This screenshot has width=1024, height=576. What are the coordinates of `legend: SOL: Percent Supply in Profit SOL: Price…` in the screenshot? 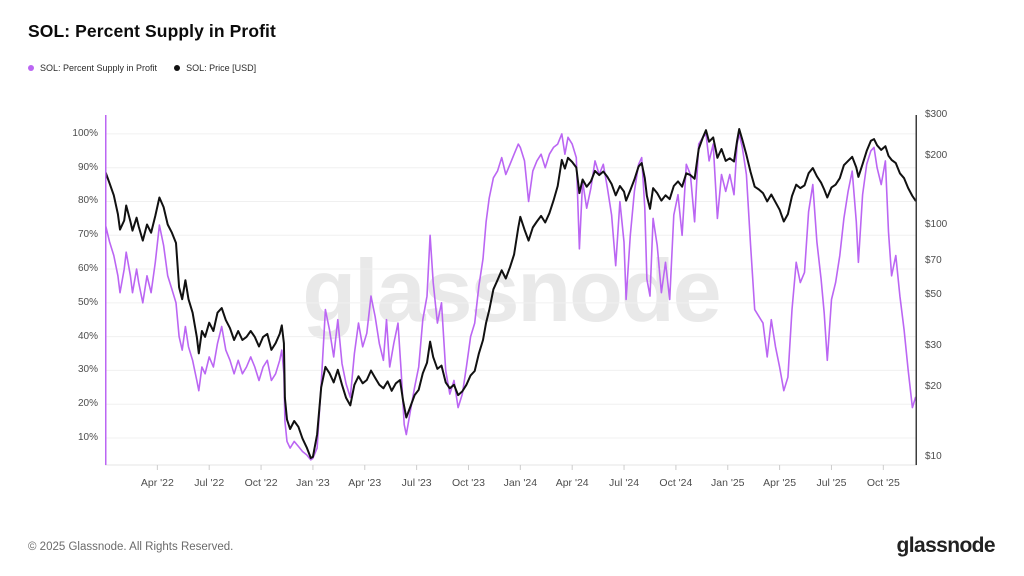 It's located at (142, 68).